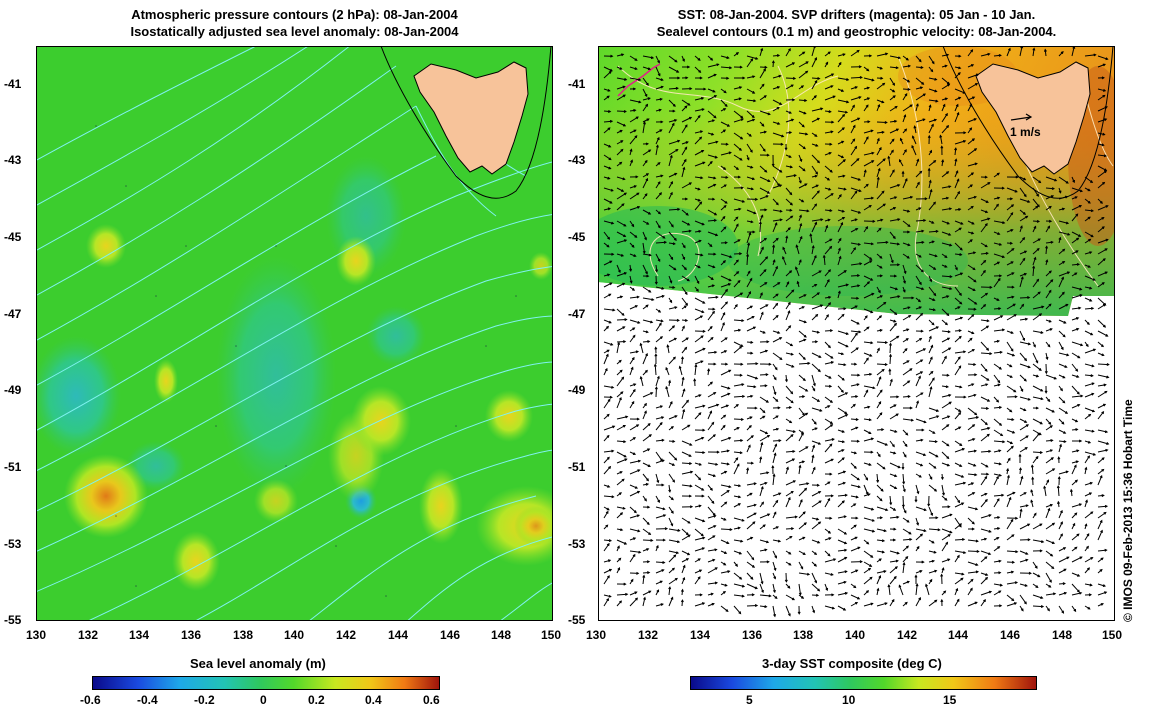  What do you see at coordinates (13, 160) in the screenshot?
I see `lat-tick: -43` at bounding box center [13, 160].